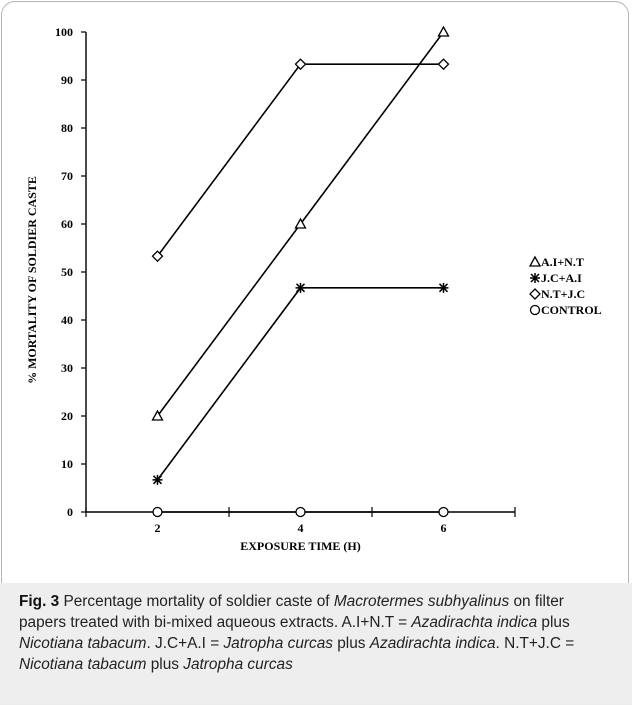 This screenshot has width=634, height=706. What do you see at coordinates (67, 368) in the screenshot?
I see `y-tick-label: 30` at bounding box center [67, 368].